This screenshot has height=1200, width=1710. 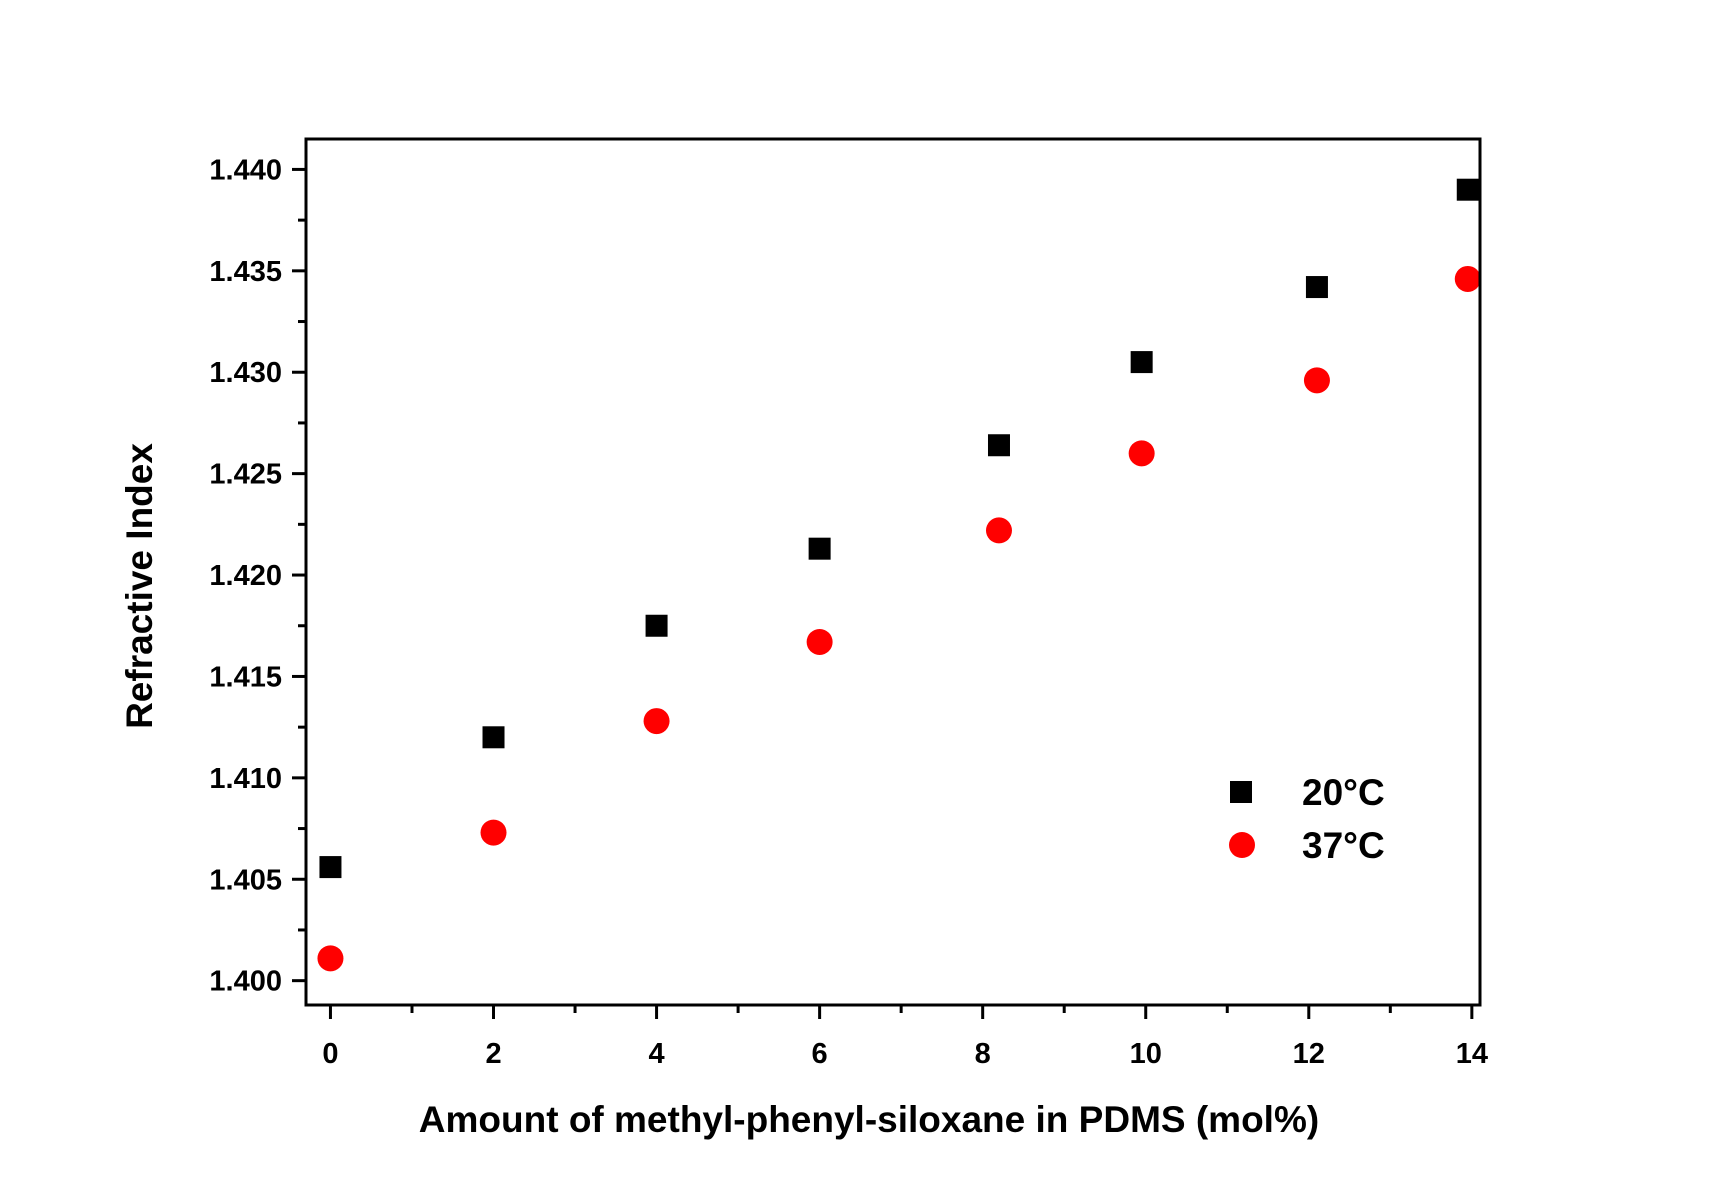 I want to click on y-tick-label: 1.405, so click(x=245, y=880).